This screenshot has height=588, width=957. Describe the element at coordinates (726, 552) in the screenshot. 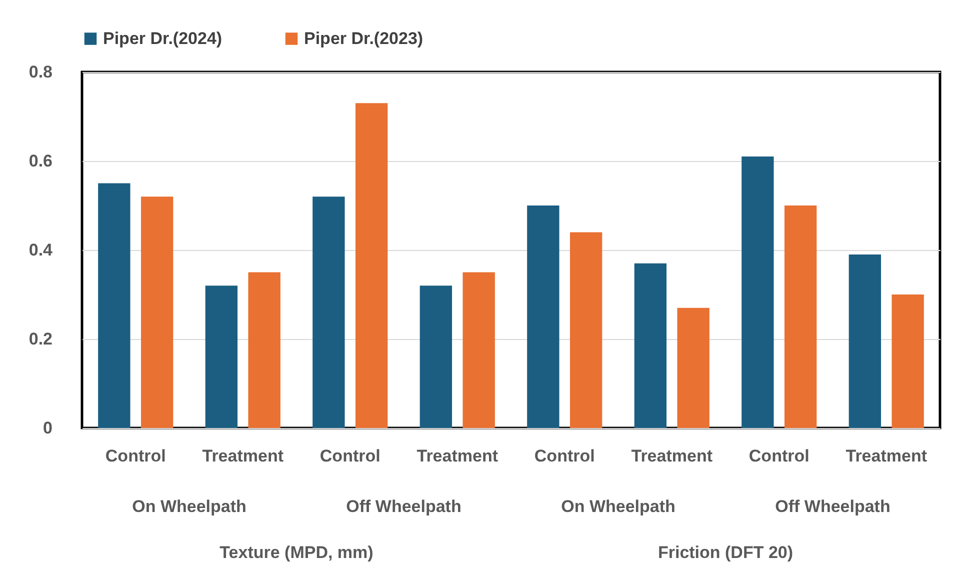

I see `text: Friction (DFT 20)` at that location.